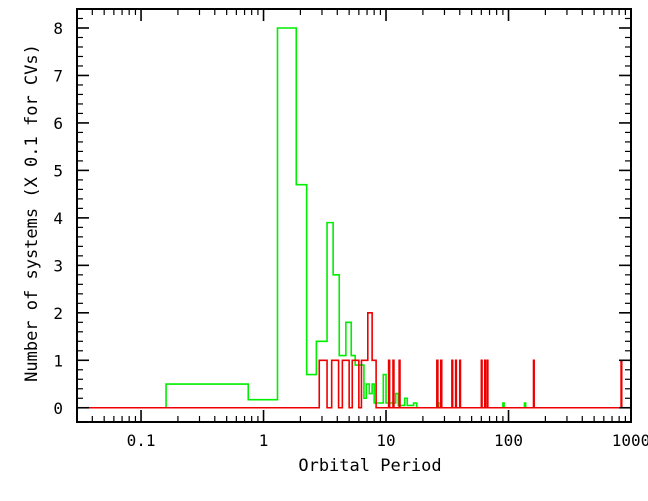  I want to click on y-tick-label: 0, so click(58, 408).